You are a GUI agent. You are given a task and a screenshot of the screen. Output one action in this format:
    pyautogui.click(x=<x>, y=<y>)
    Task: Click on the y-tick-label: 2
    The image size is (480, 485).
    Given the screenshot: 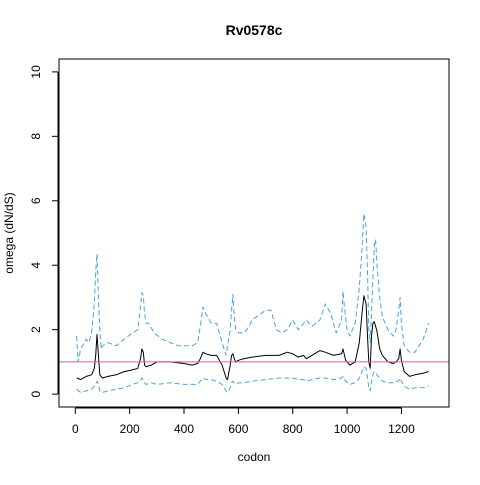 What is the action you would take?
    pyautogui.click(x=36, y=329)
    